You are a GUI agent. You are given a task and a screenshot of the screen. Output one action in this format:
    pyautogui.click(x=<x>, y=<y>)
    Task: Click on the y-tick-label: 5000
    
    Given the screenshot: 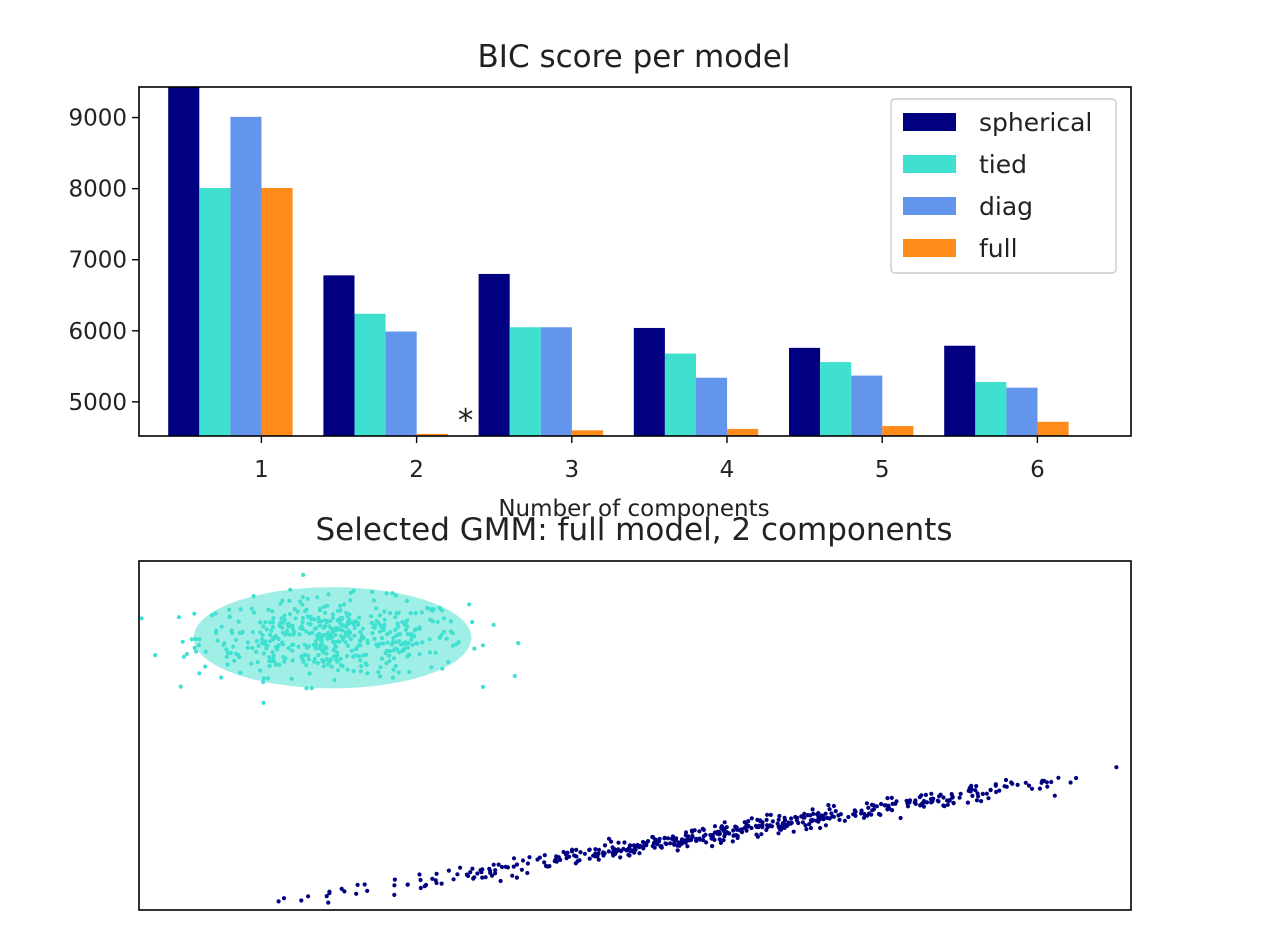 What is the action you would take?
    pyautogui.click(x=97, y=403)
    